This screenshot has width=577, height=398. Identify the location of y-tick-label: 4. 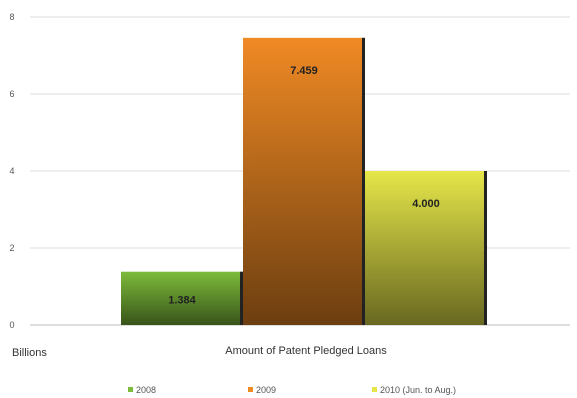
(11, 171).